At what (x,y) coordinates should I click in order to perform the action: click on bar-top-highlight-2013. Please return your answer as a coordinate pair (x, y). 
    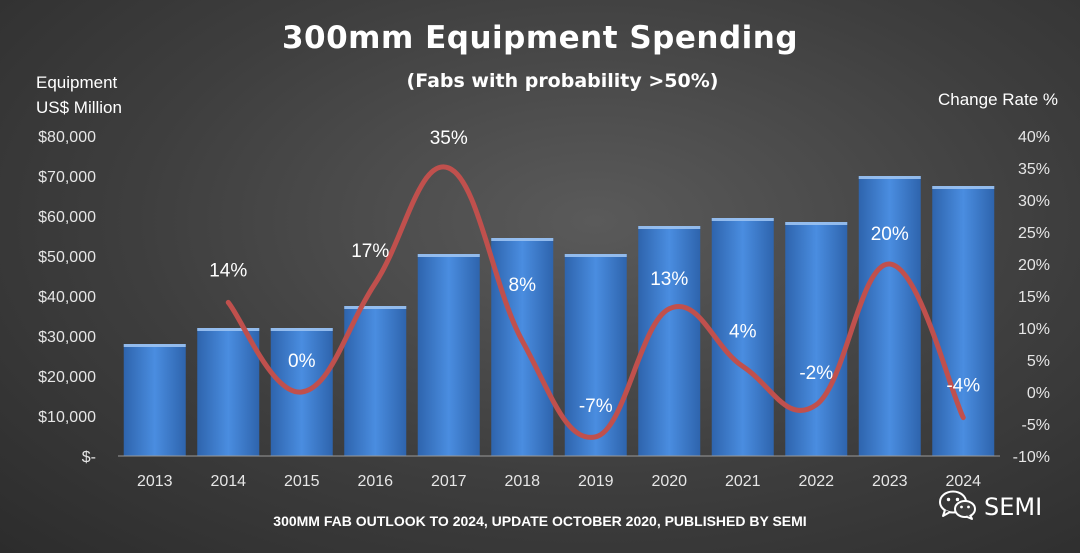
    Looking at the image, I should click on (154, 345).